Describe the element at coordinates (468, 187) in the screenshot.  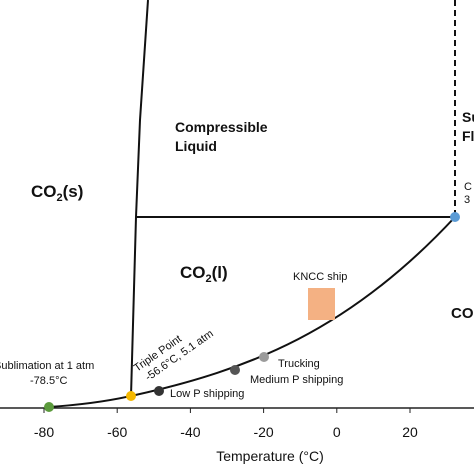
I see `critical-point-line1: C` at that location.